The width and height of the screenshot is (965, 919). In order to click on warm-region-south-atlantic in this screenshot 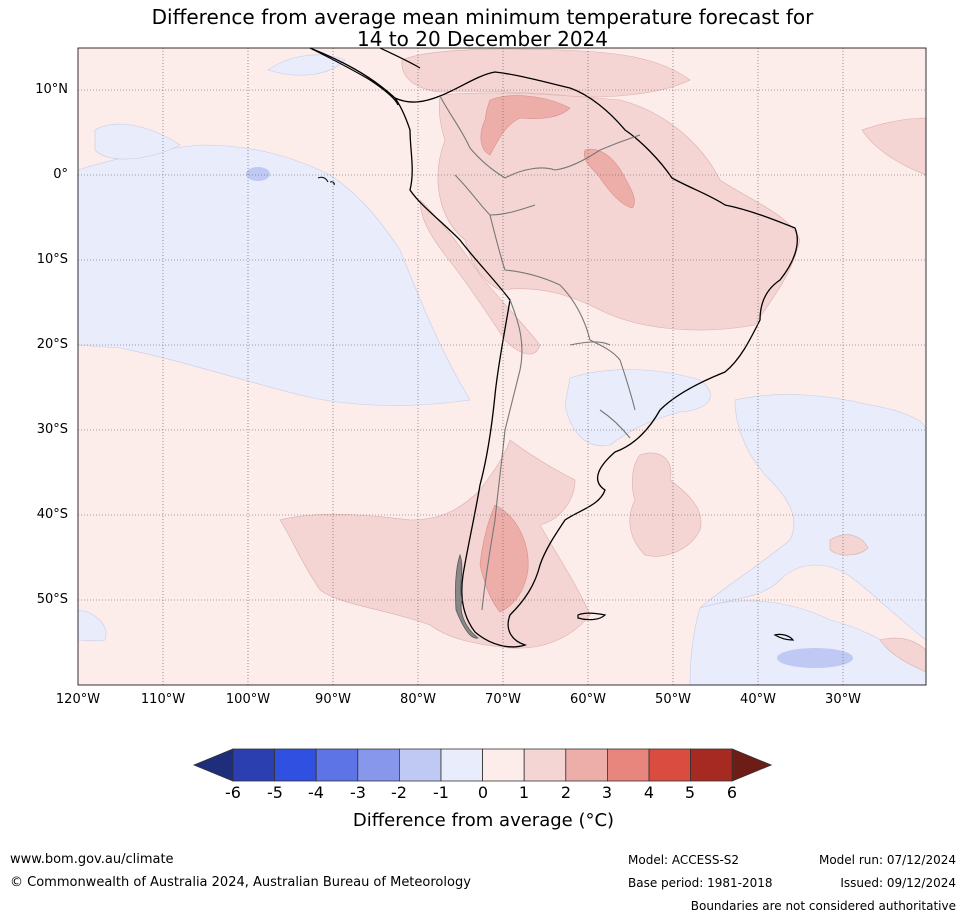, I will do `click(665, 504)`.